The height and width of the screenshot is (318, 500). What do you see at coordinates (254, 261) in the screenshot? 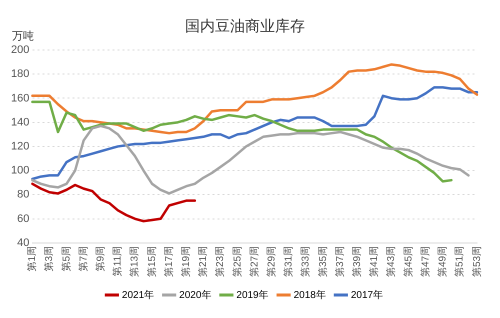
I see `x-tick-label: 第27周` at bounding box center [254, 261].